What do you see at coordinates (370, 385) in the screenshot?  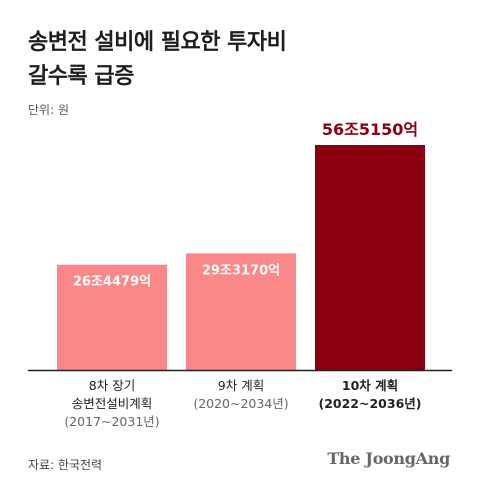 I see `category-name-line: 10차 계획` at bounding box center [370, 385].